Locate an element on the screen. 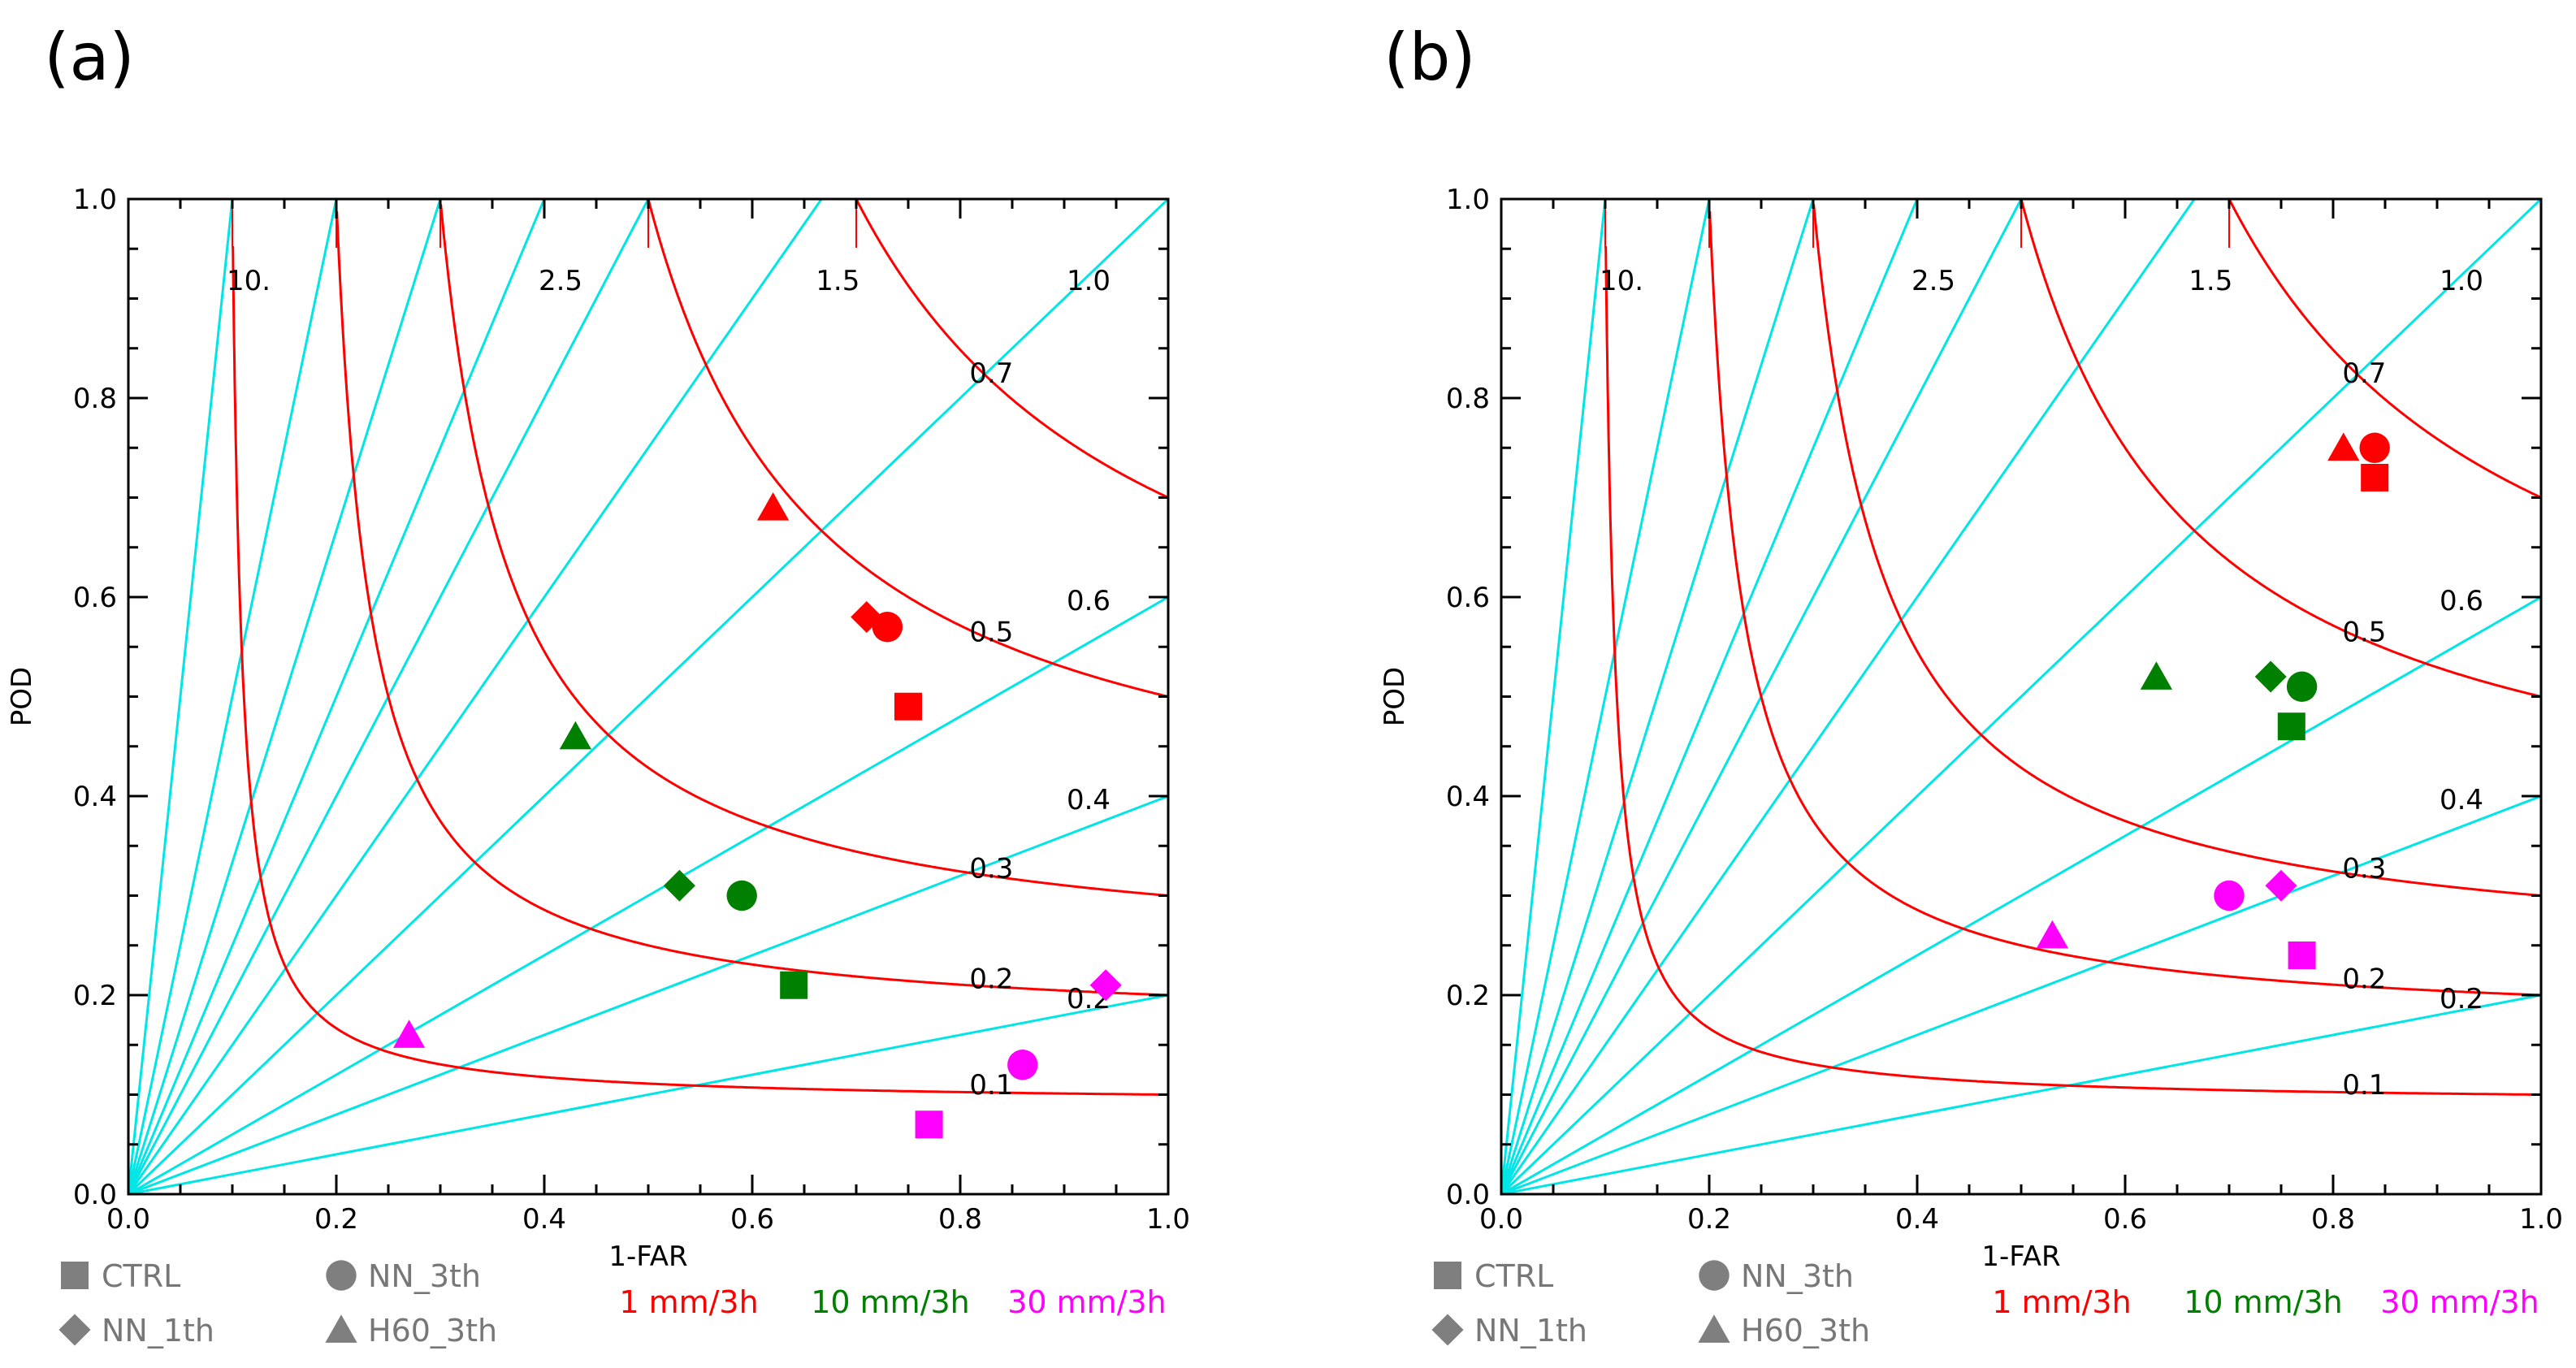 The image size is (2576, 1368). csi-label: 0.5 is located at coordinates (2364, 633).